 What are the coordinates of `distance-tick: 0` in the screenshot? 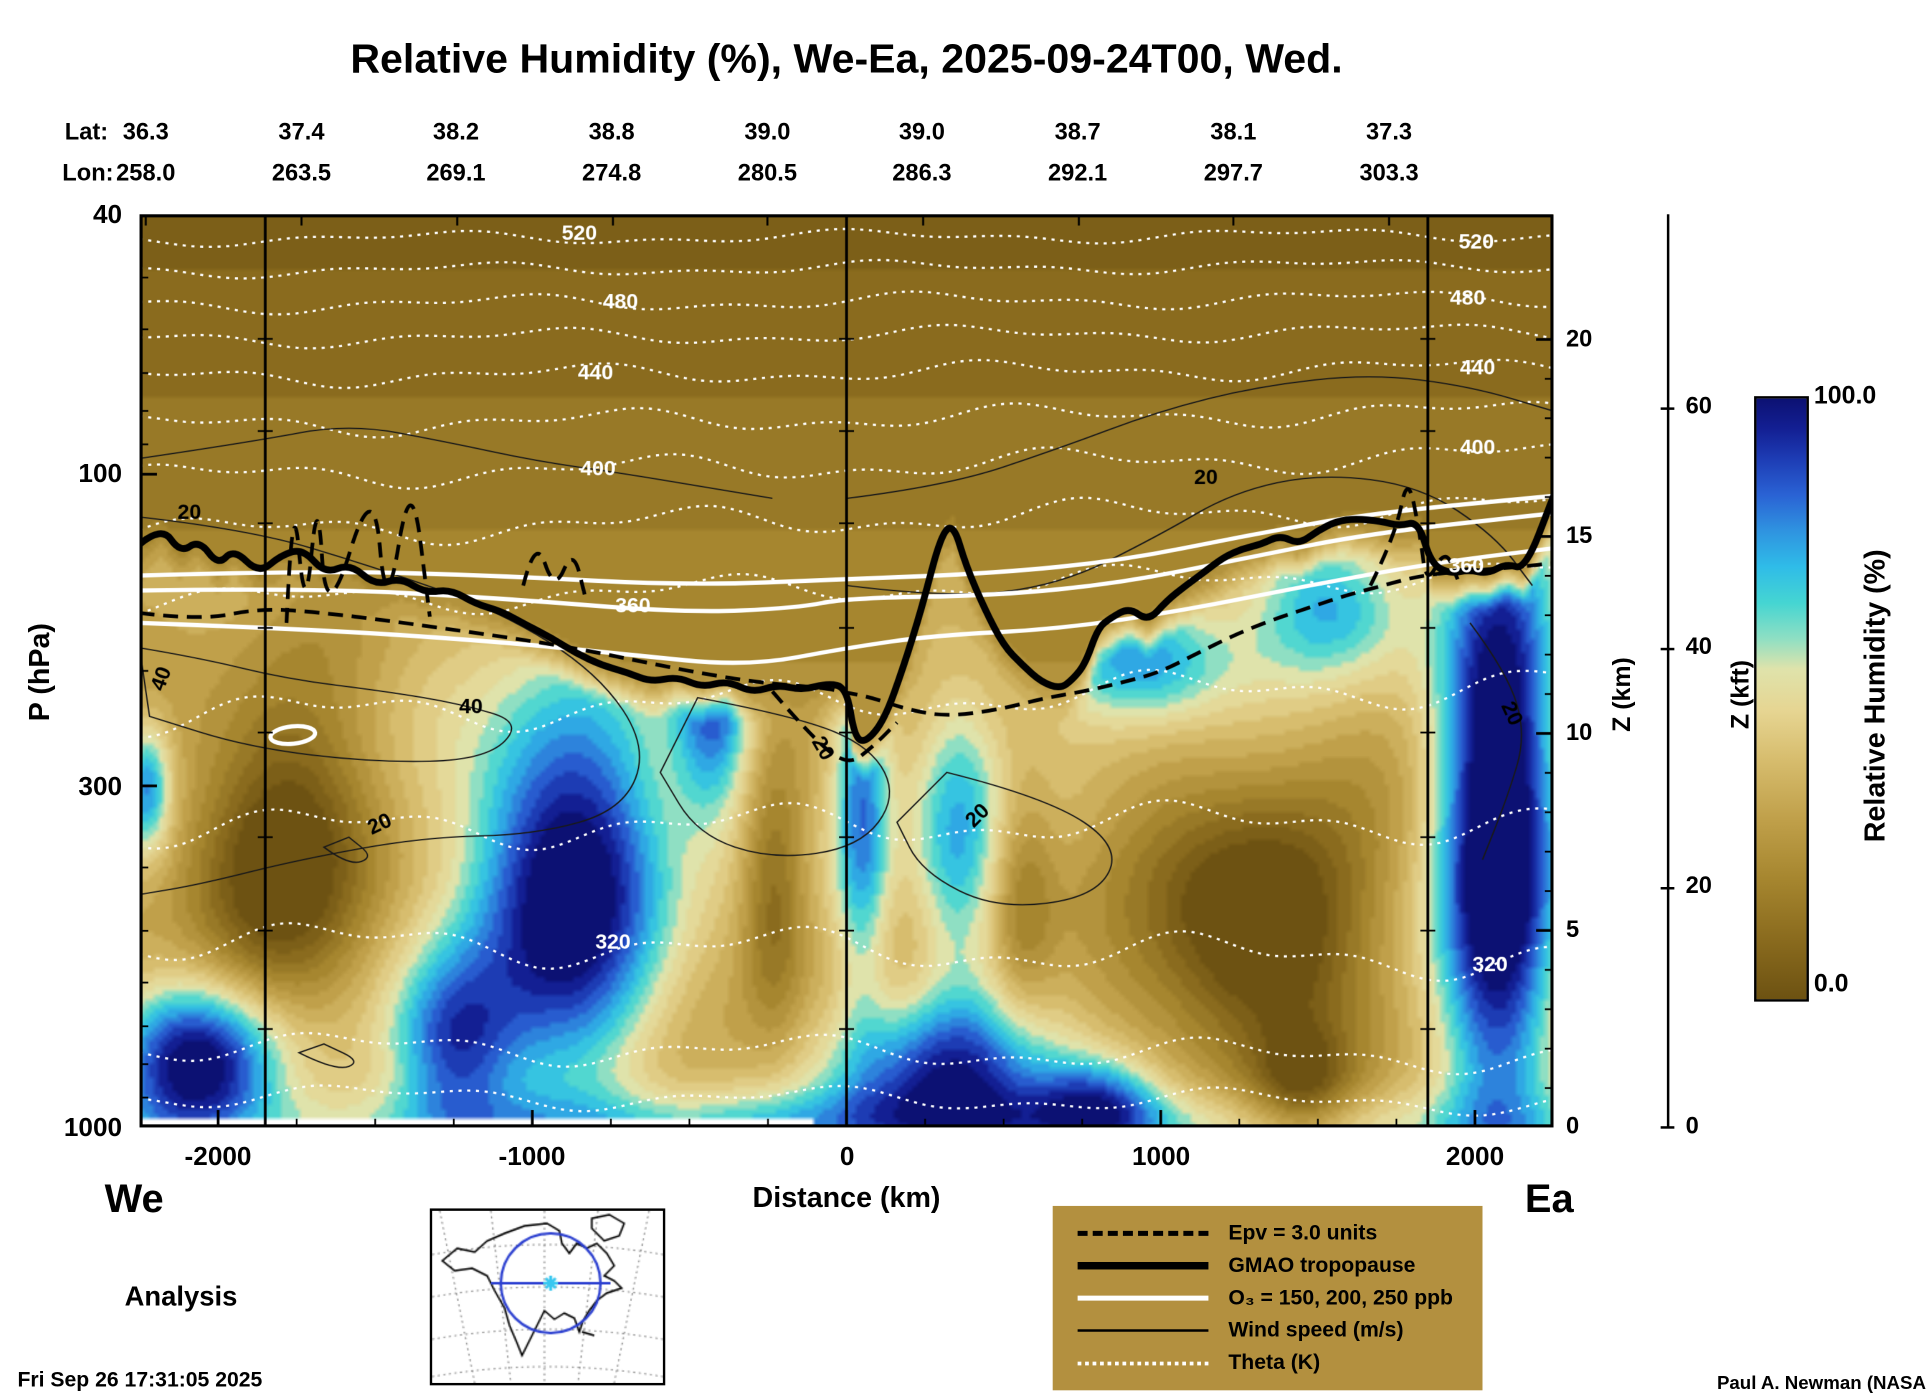 It's located at (847, 1157).